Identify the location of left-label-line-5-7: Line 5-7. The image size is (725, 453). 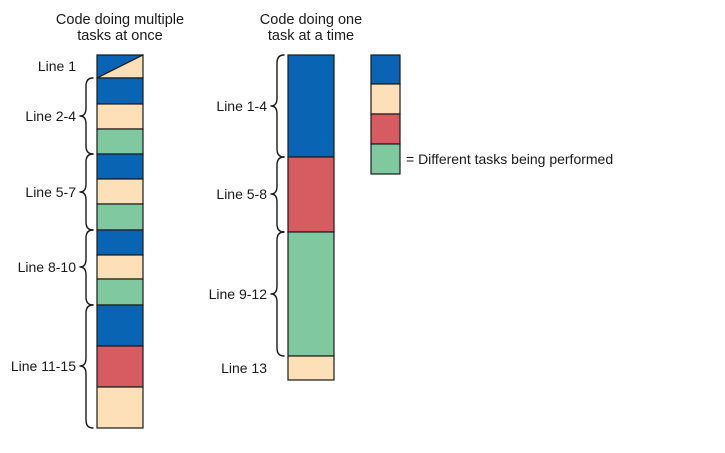
(50, 192).